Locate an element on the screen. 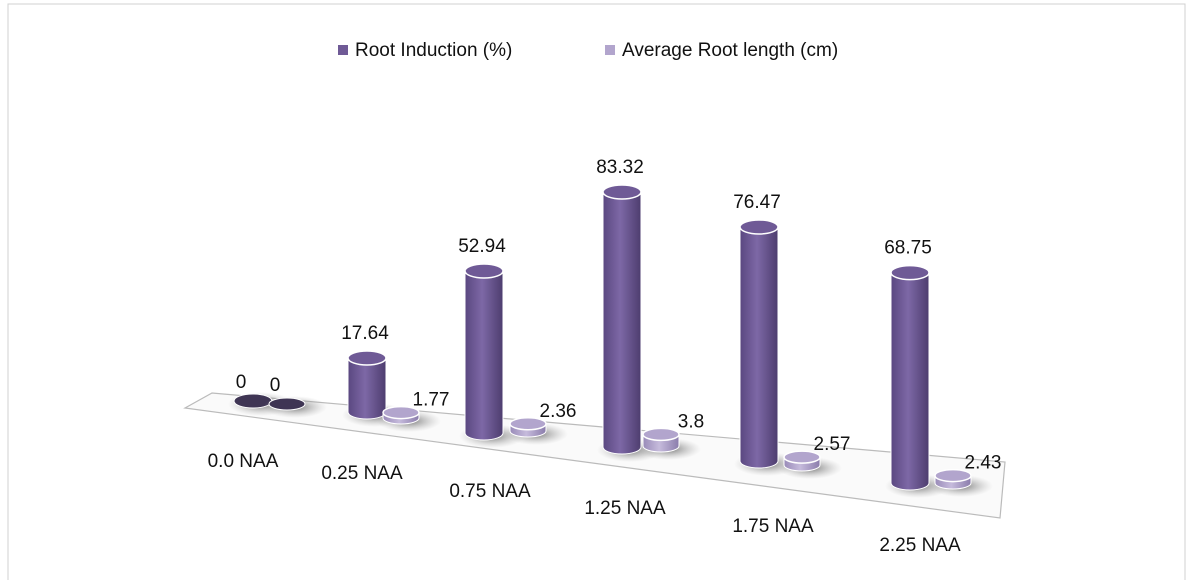 The width and height of the screenshot is (1193, 580). data-label: 3.8 is located at coordinates (691, 421).